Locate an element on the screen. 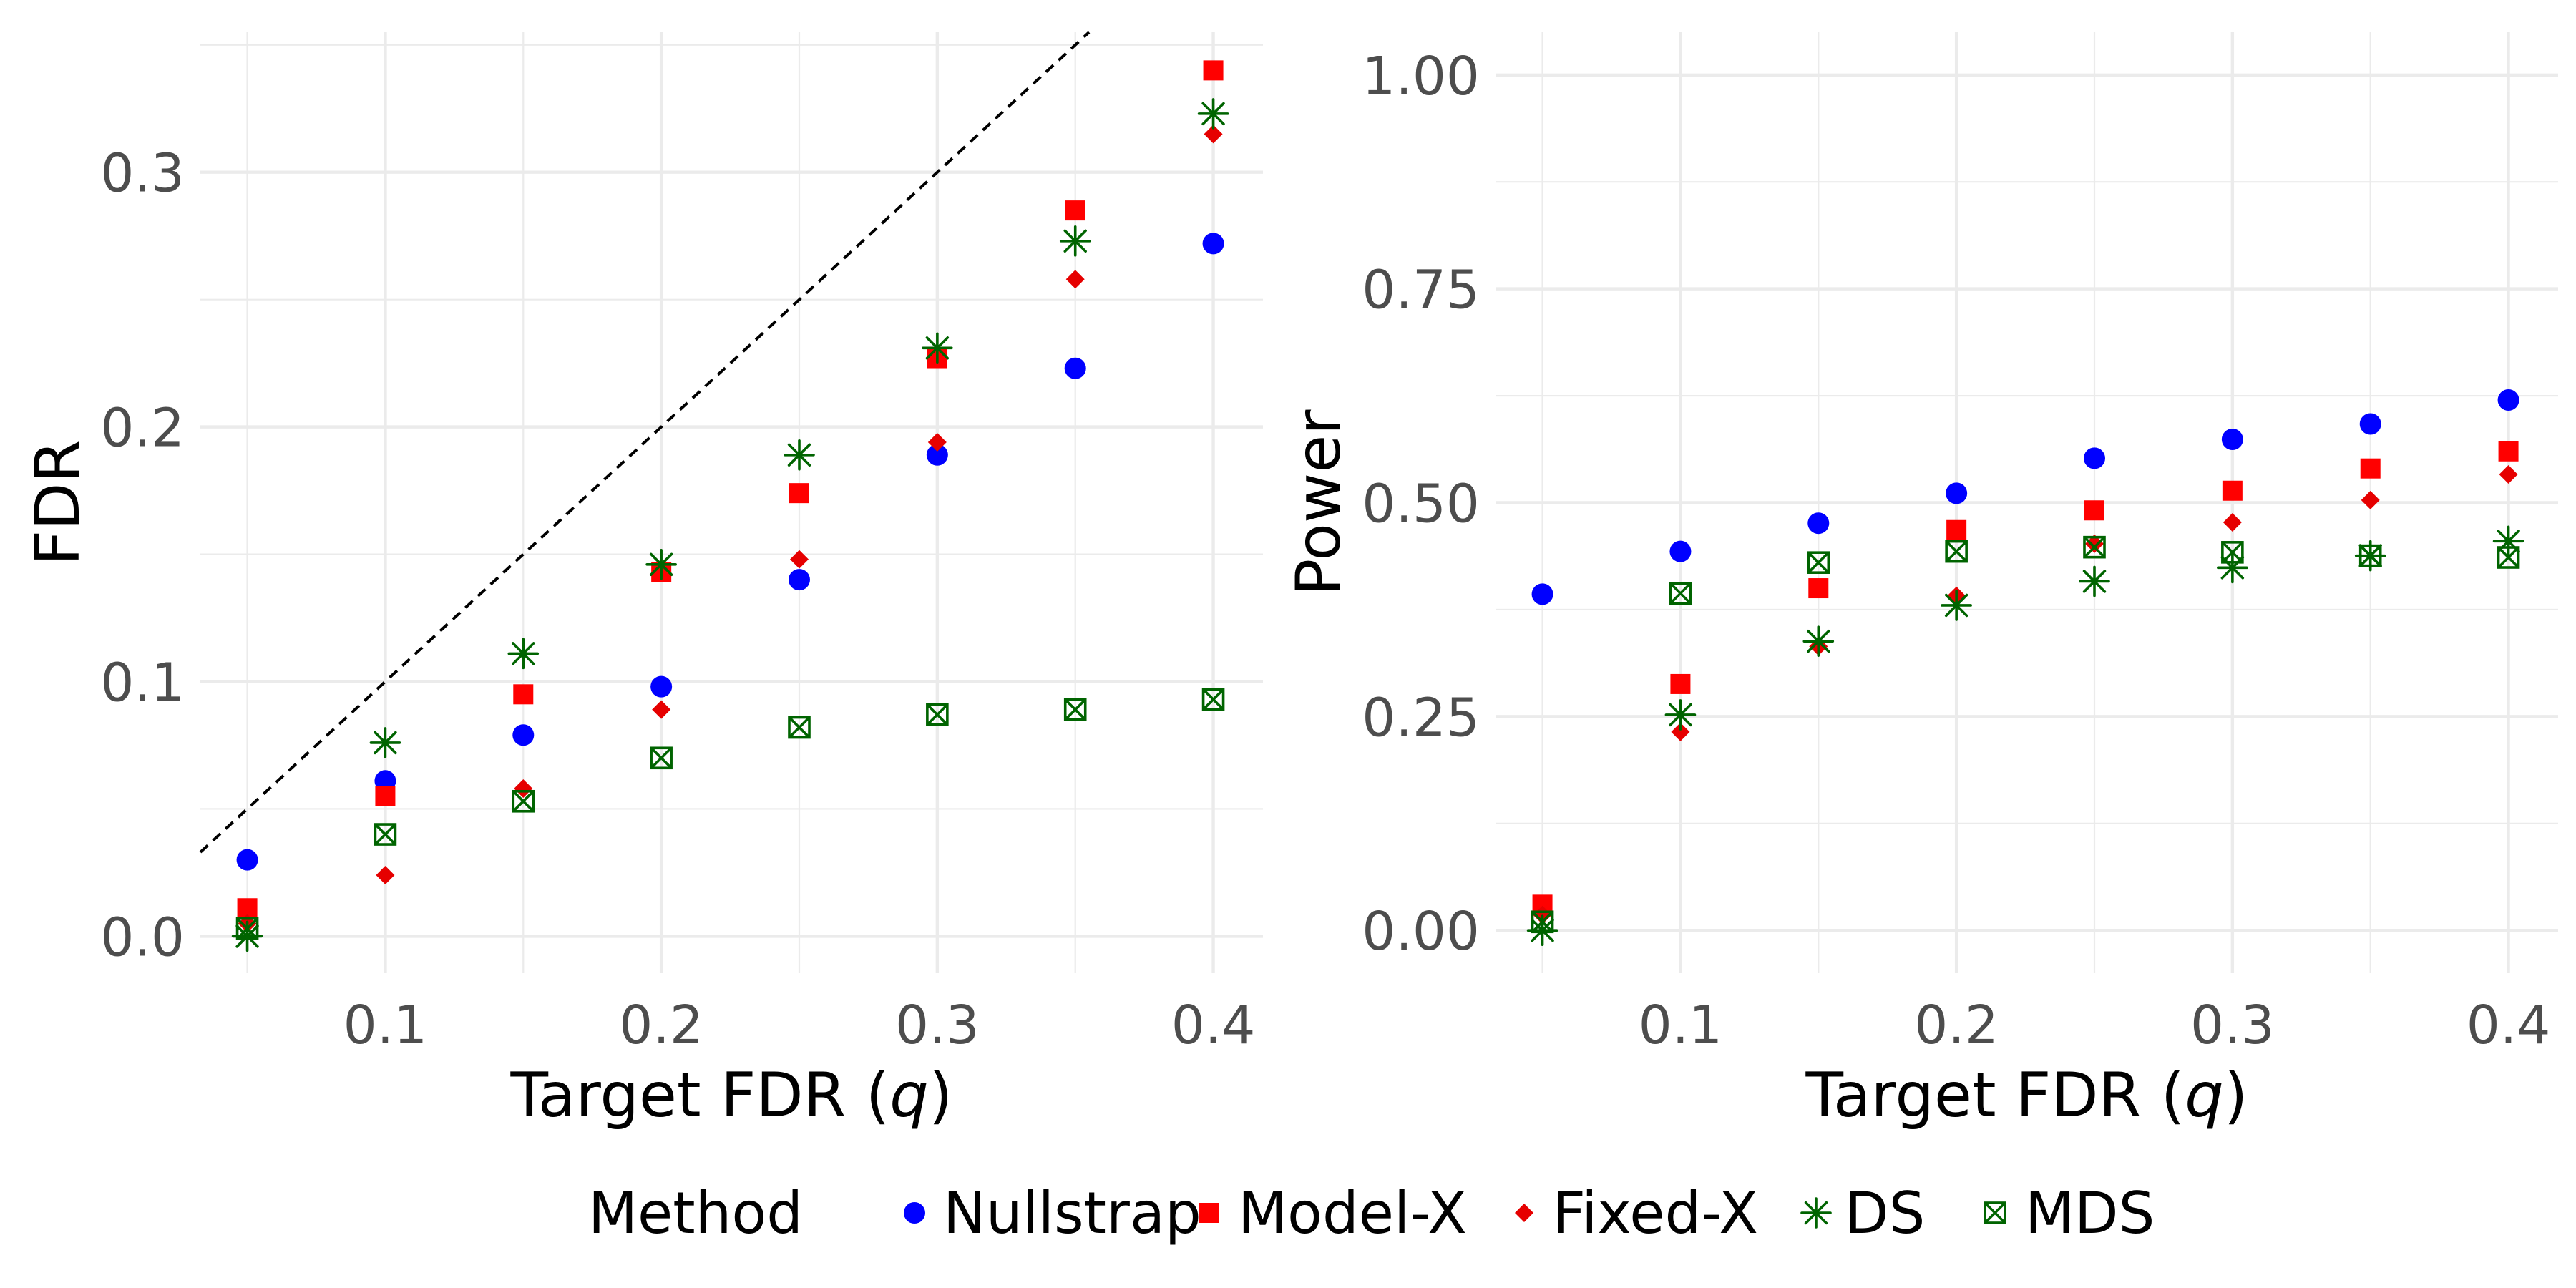 The width and height of the screenshot is (2576, 1288). y-tick-label: 0.00 is located at coordinates (1421, 931).